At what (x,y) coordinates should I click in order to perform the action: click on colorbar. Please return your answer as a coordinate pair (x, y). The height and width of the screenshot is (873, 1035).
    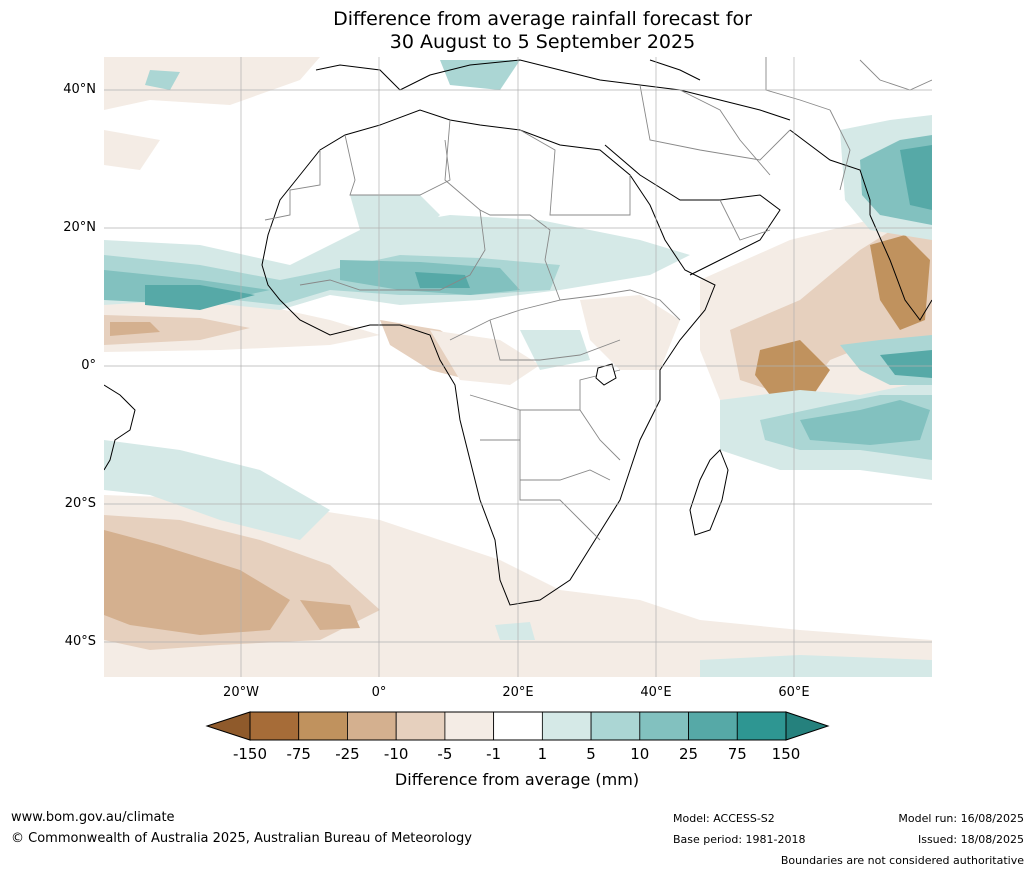
    Looking at the image, I should click on (517, 726).